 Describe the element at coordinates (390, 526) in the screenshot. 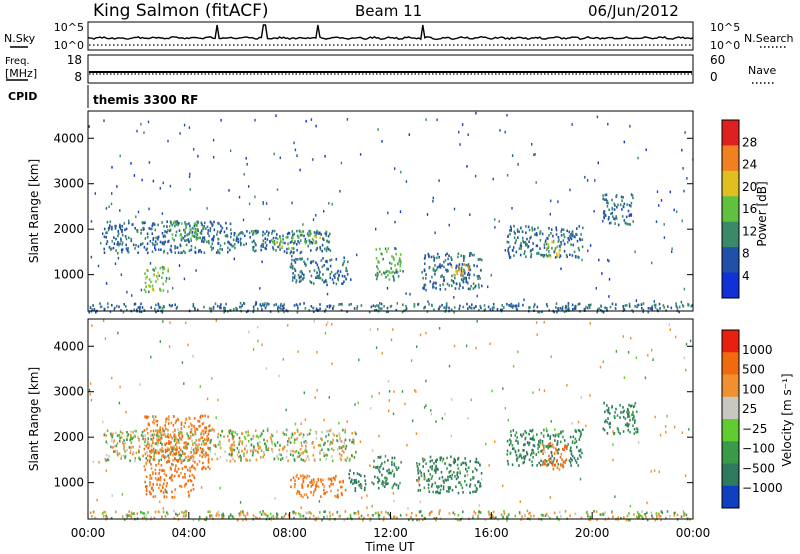

I see `x-axis: 00:00 04:00 08:00 12:00 16:00 20:00 00:00` at that location.